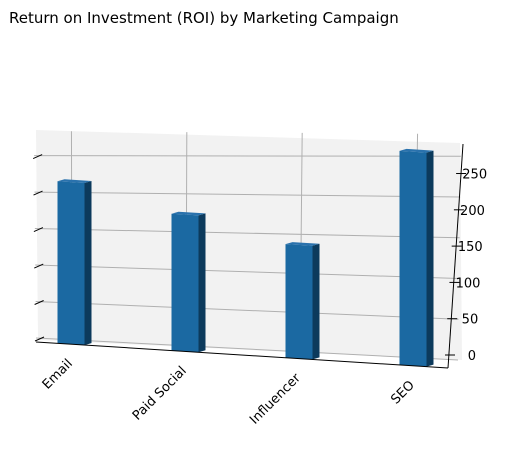 This screenshot has width=515, height=455. Describe the element at coordinates (470, 320) in the screenshot. I see `z-tick-label: 50` at that location.